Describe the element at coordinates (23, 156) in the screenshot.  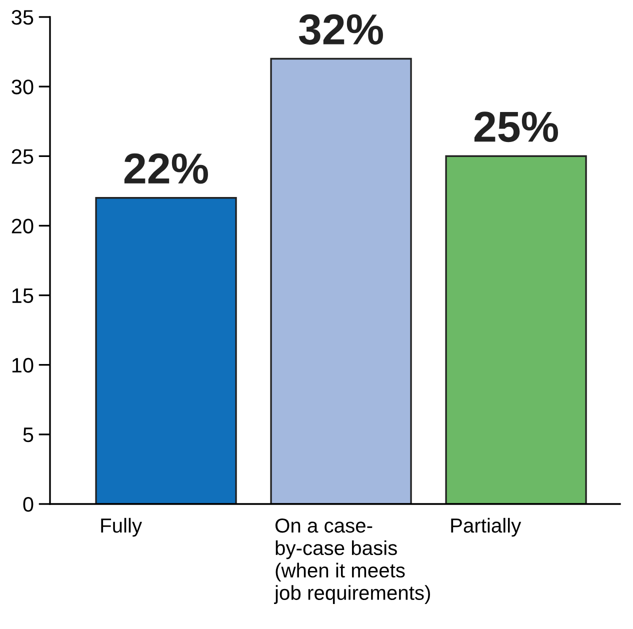
I see `y-tick-label: 25` at that location.